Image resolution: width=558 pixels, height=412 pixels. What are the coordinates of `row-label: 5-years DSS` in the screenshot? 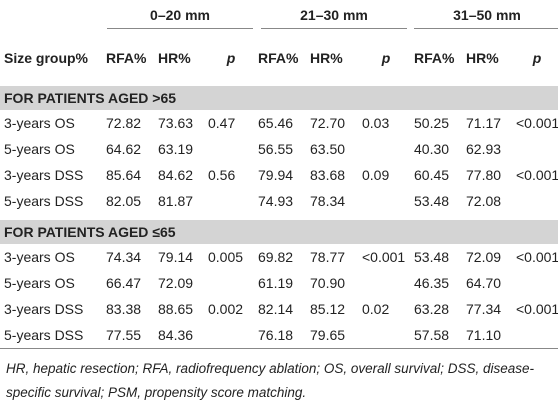 It's located at (51, 335).